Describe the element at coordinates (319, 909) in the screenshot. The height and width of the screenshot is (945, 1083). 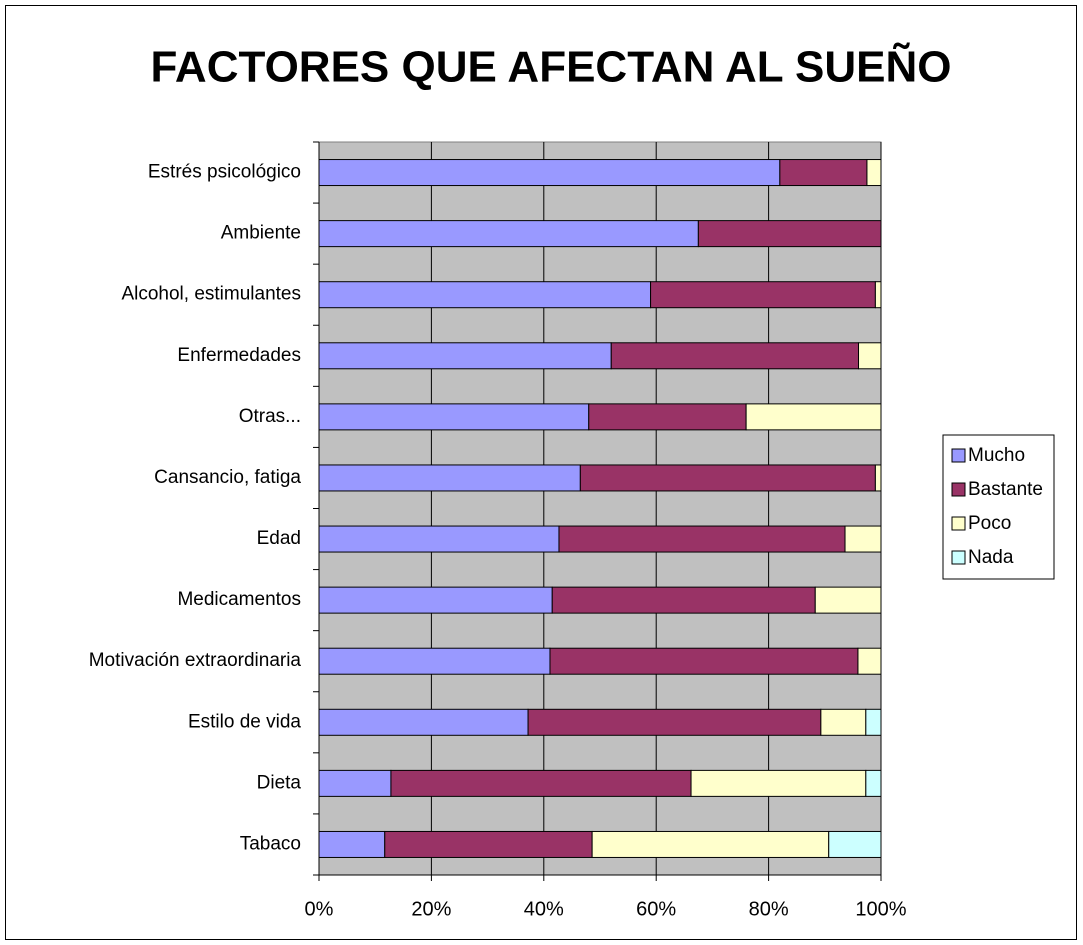
I see `x-tick-label: 0%` at that location.